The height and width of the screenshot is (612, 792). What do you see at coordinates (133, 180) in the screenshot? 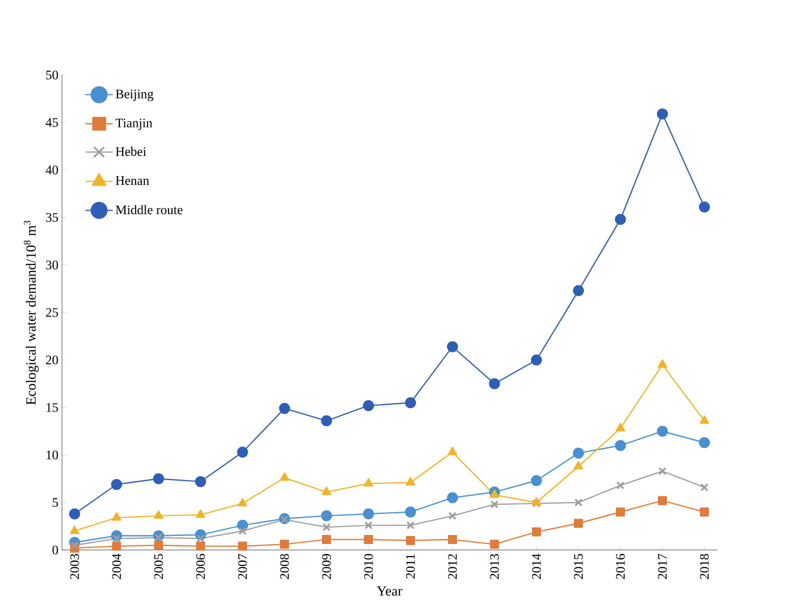
I see `legend-label: Henan` at bounding box center [133, 180].